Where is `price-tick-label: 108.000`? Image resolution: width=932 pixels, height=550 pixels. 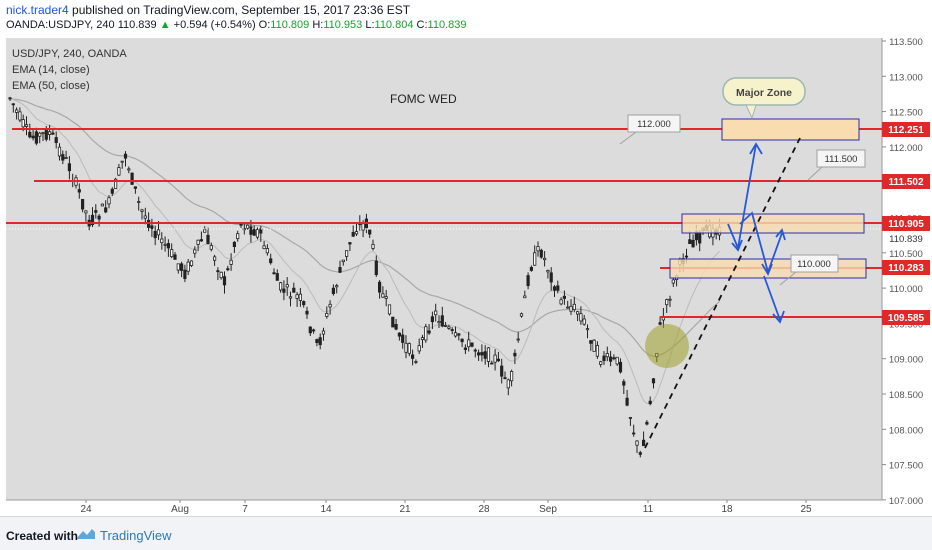 price-tick-label: 108.000 is located at coordinates (906, 430).